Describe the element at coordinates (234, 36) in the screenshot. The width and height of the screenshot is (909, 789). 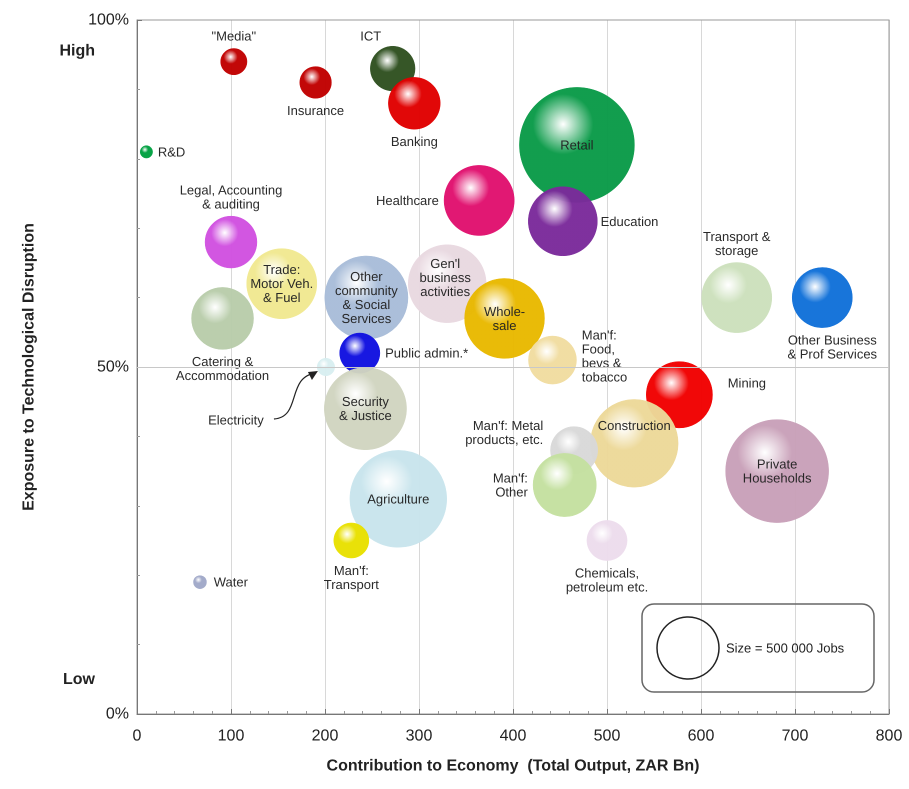
I see `series-label: "Media"` at that location.